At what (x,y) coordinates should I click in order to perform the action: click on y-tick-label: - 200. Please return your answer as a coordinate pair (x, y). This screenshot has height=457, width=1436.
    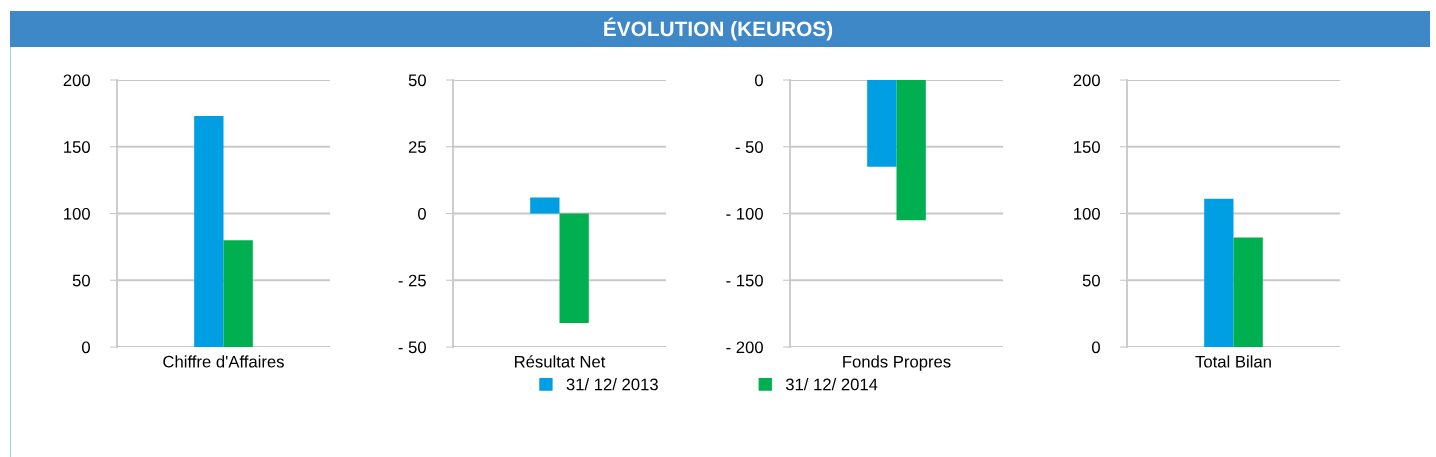
    Looking at the image, I should click on (744, 347).